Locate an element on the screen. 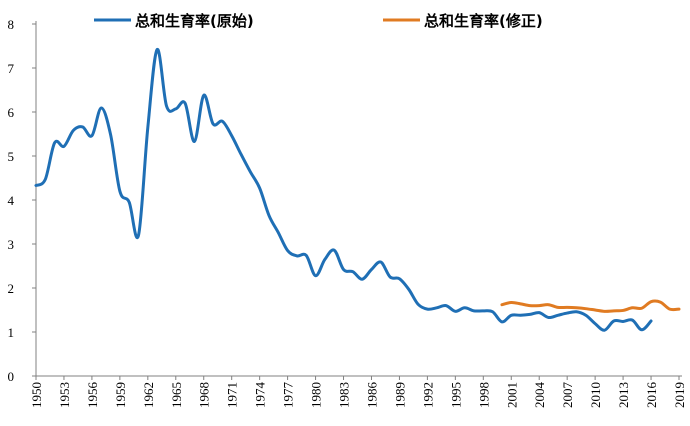 Image resolution: width=690 pixels, height=426 pixels. y-tick-label: 8 is located at coordinates (11, 24).